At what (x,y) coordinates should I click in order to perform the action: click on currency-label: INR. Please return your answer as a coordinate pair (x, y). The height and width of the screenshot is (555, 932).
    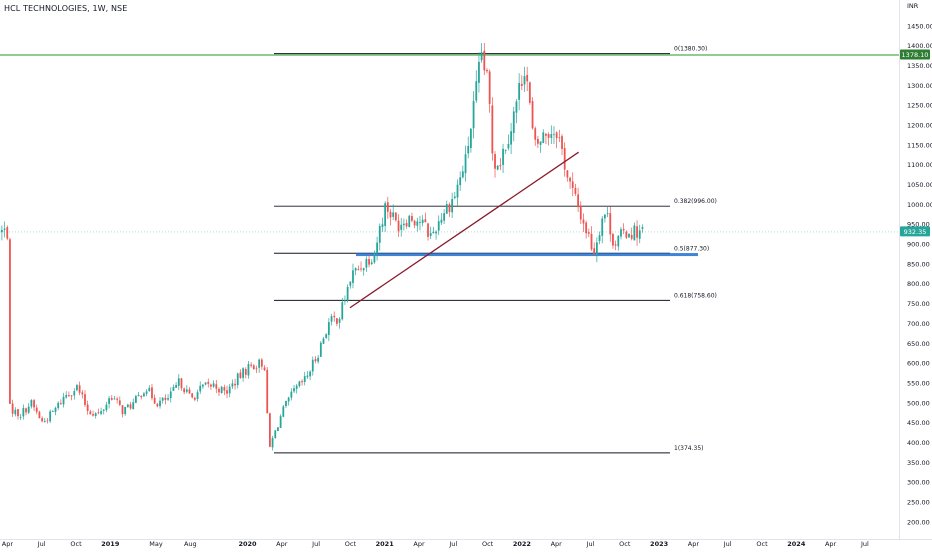
    Looking at the image, I should click on (913, 6).